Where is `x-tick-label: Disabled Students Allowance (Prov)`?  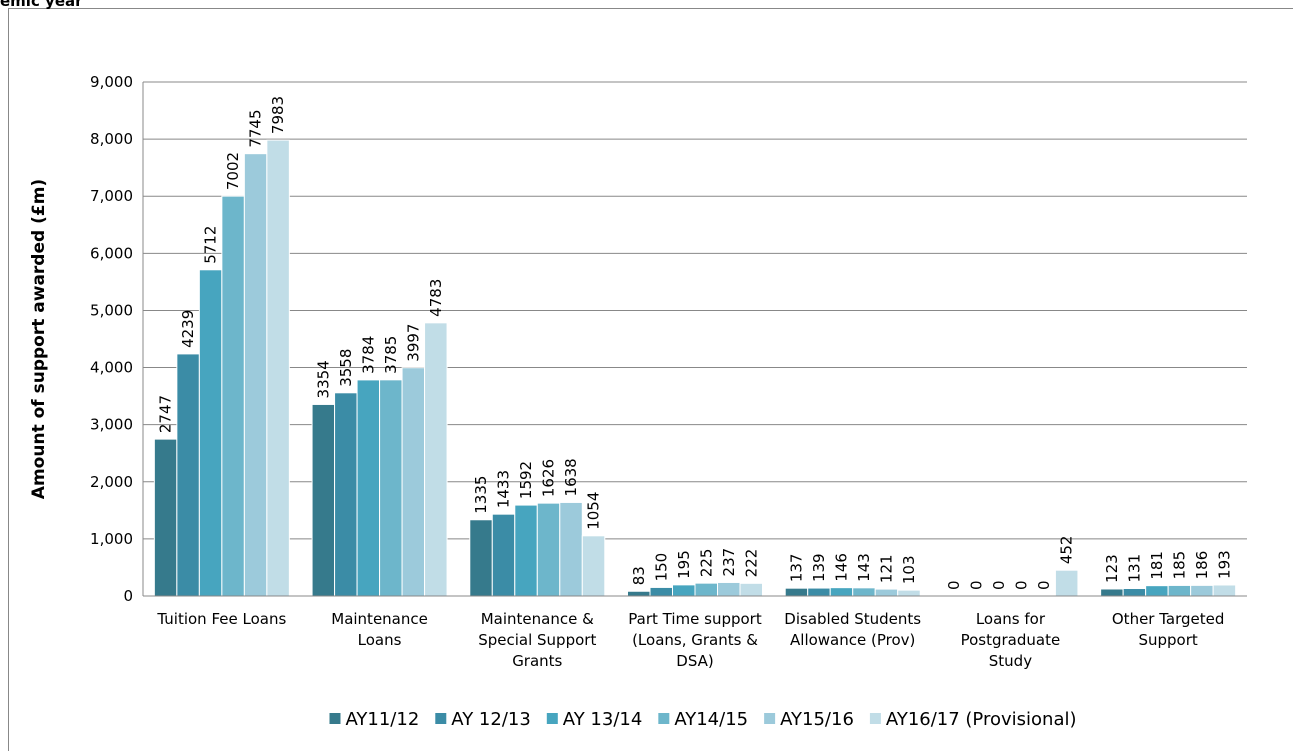 x-tick-label: Disabled Students Allowance (Prov) is located at coordinates (853, 629).